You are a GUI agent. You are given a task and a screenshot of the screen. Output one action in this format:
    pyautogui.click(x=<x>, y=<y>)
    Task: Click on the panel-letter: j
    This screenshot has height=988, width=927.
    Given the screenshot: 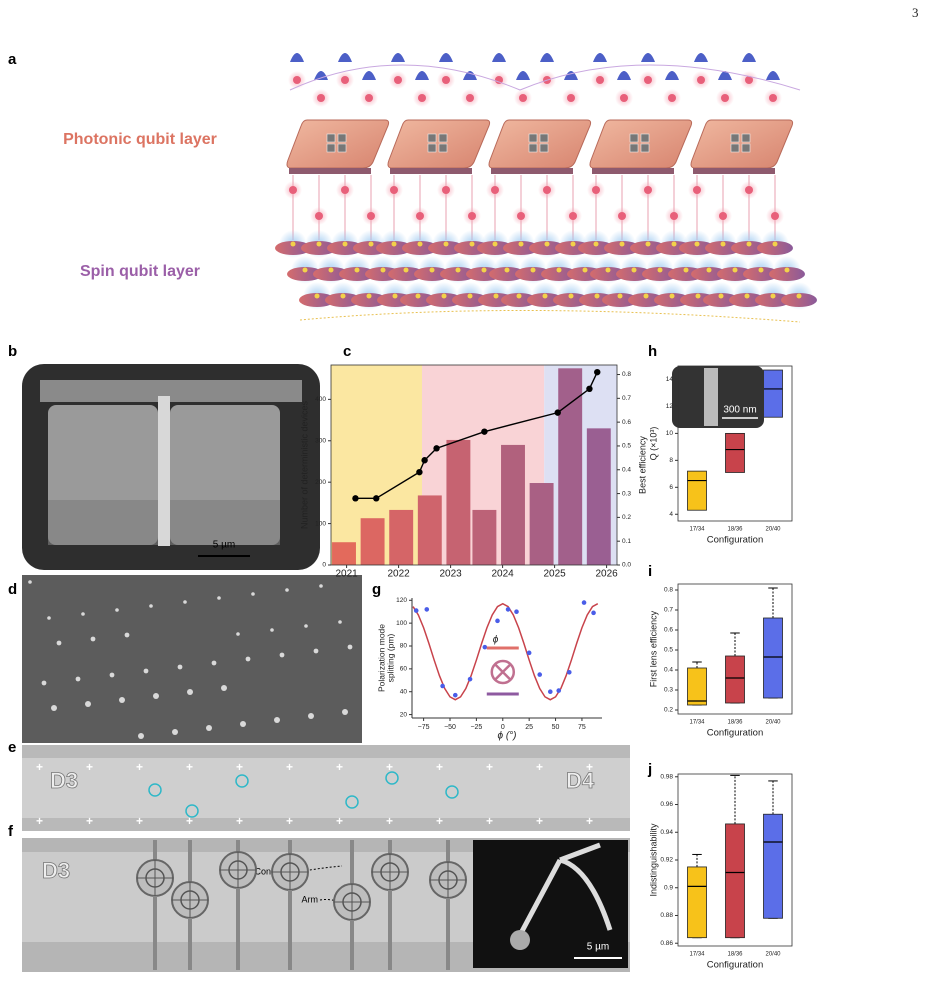 What is the action you would take?
    pyautogui.click(x=649, y=769)
    